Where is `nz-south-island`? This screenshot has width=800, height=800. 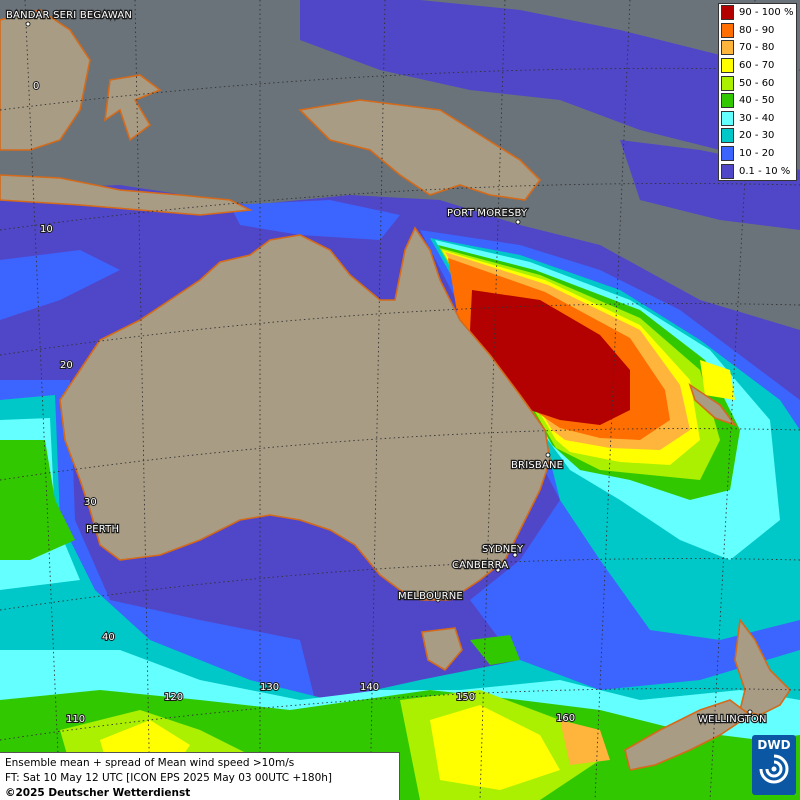
nz-south-island is located at coordinates (688, 735).